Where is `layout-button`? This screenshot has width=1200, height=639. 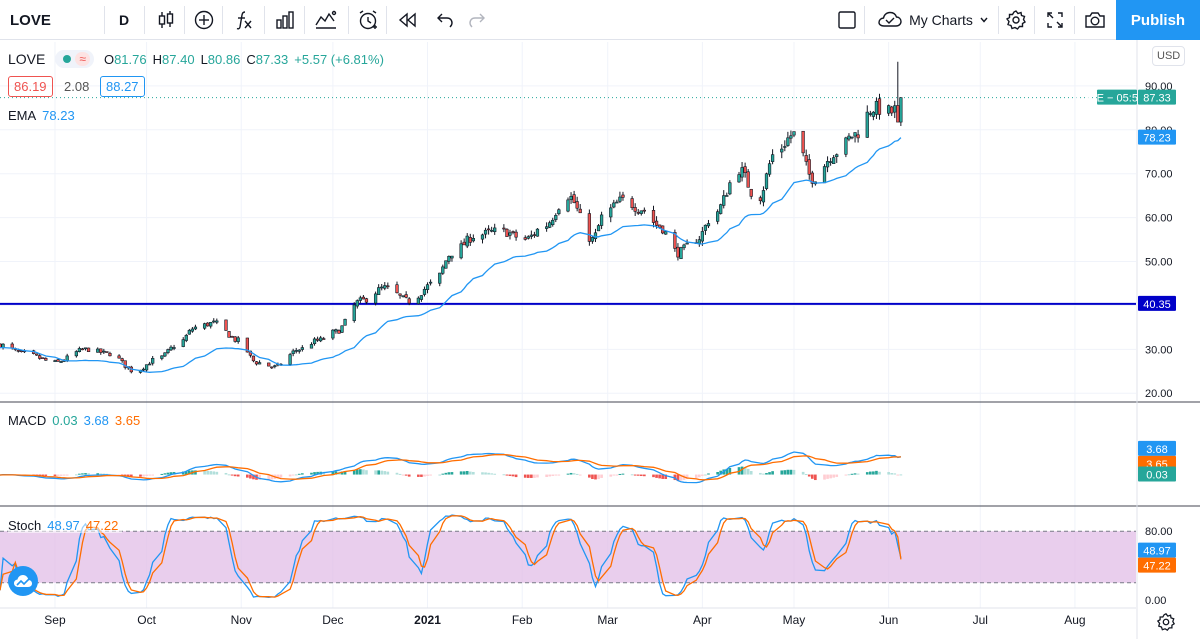 layout-button is located at coordinates (847, 20).